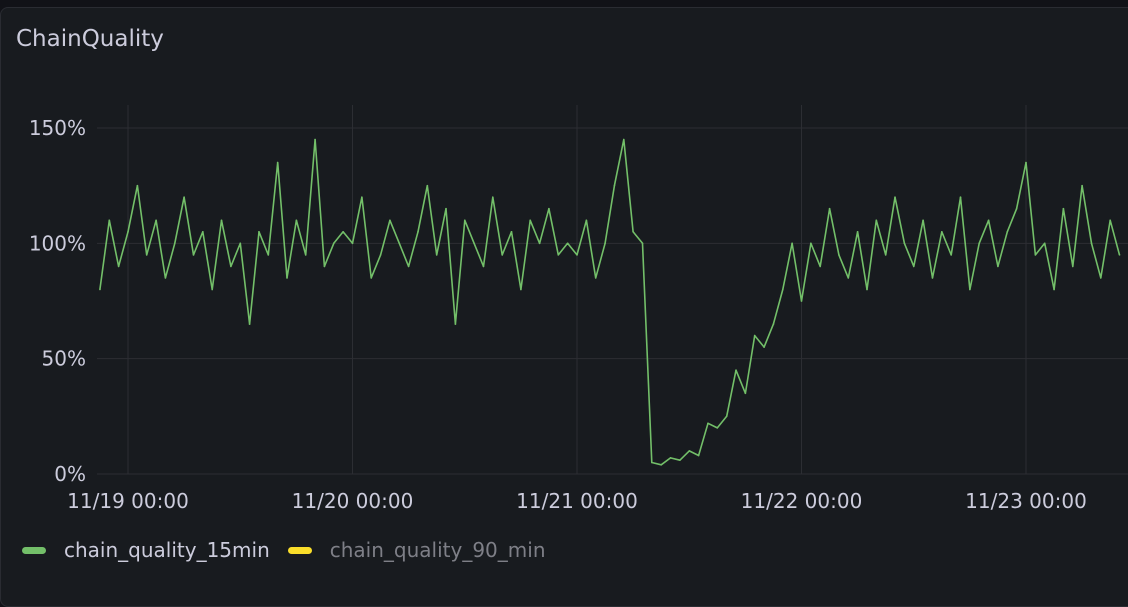 The image size is (1128, 607). I want to click on series-color-swatch, so click(34, 550).